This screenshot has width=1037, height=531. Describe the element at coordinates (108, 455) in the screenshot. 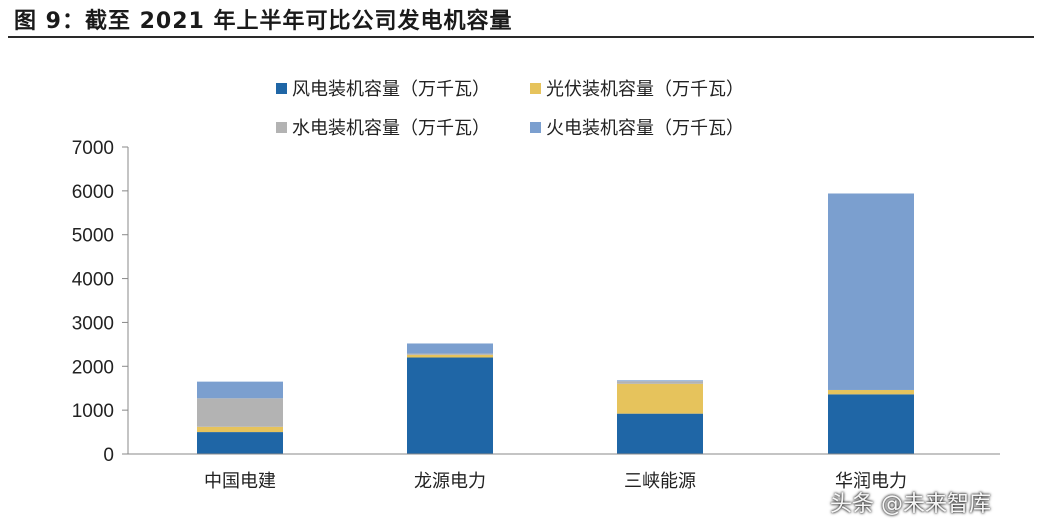

I see `y-tick-label: 0` at that location.